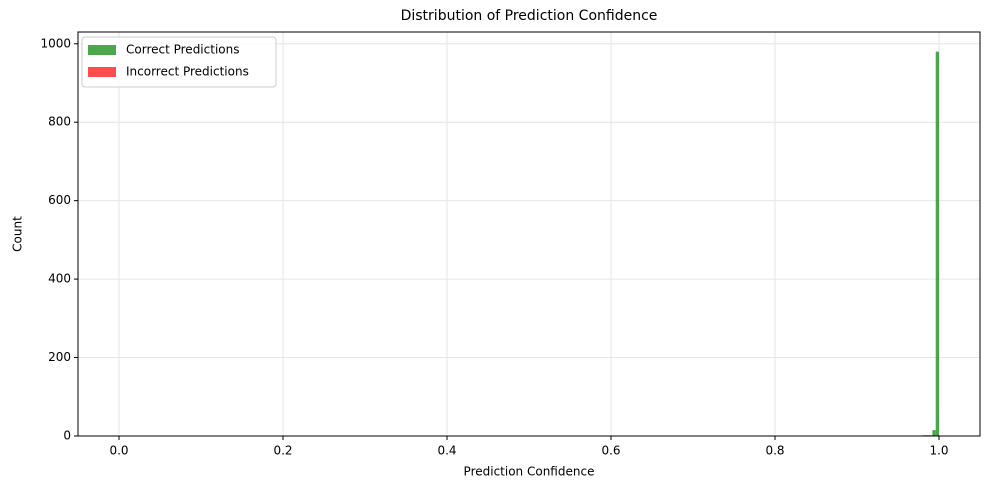 Image resolution: width=989 pixels, height=490 pixels. What do you see at coordinates (59, 200) in the screenshot?
I see `y-tick-label: 600` at bounding box center [59, 200].